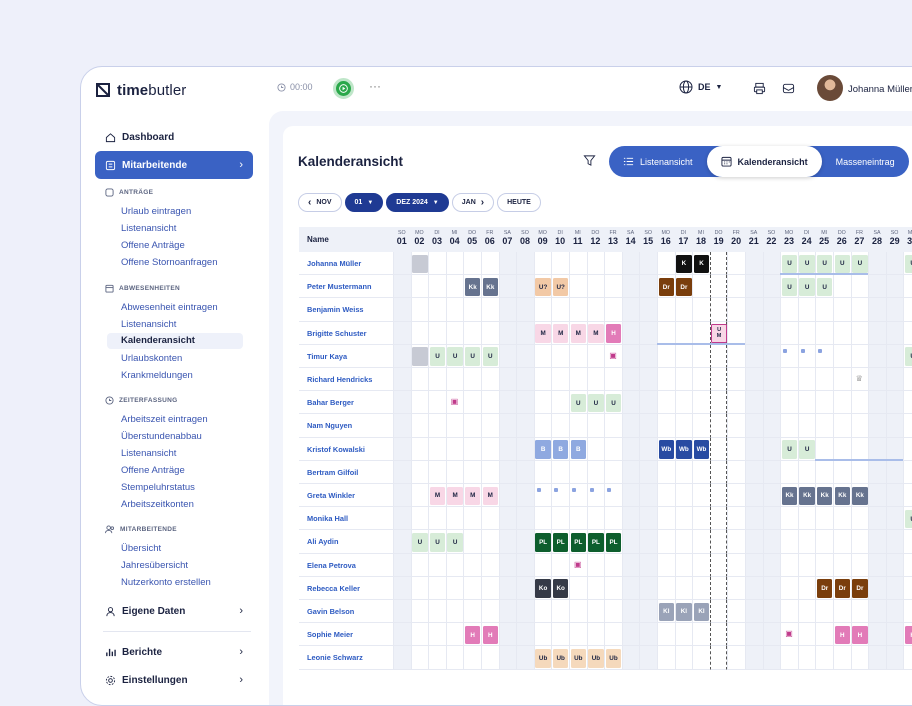  What do you see at coordinates (560, 287) in the screenshot?
I see `absence-mark: U?` at bounding box center [560, 287].